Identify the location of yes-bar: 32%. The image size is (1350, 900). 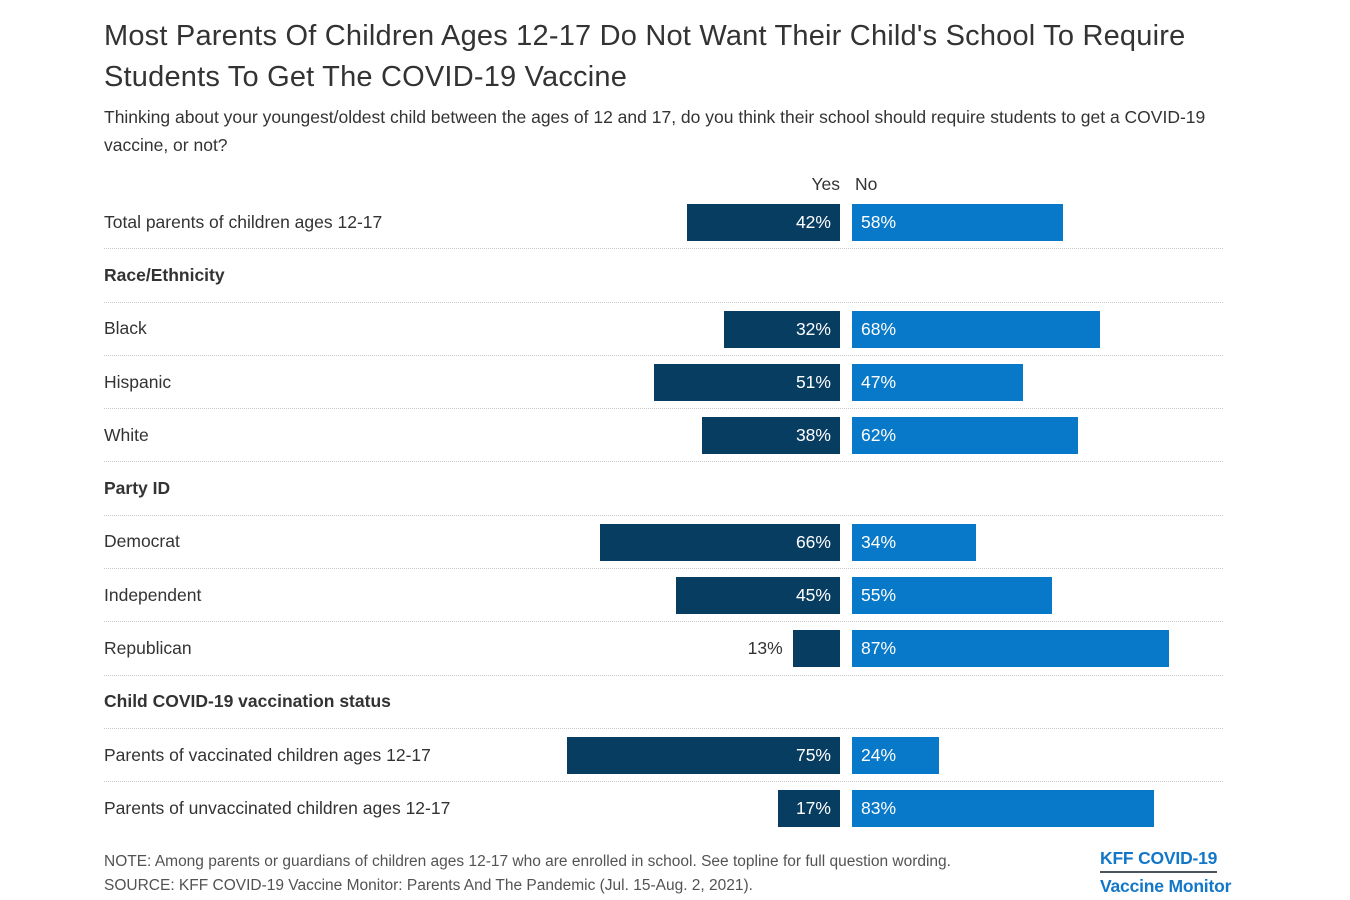
(781, 329).